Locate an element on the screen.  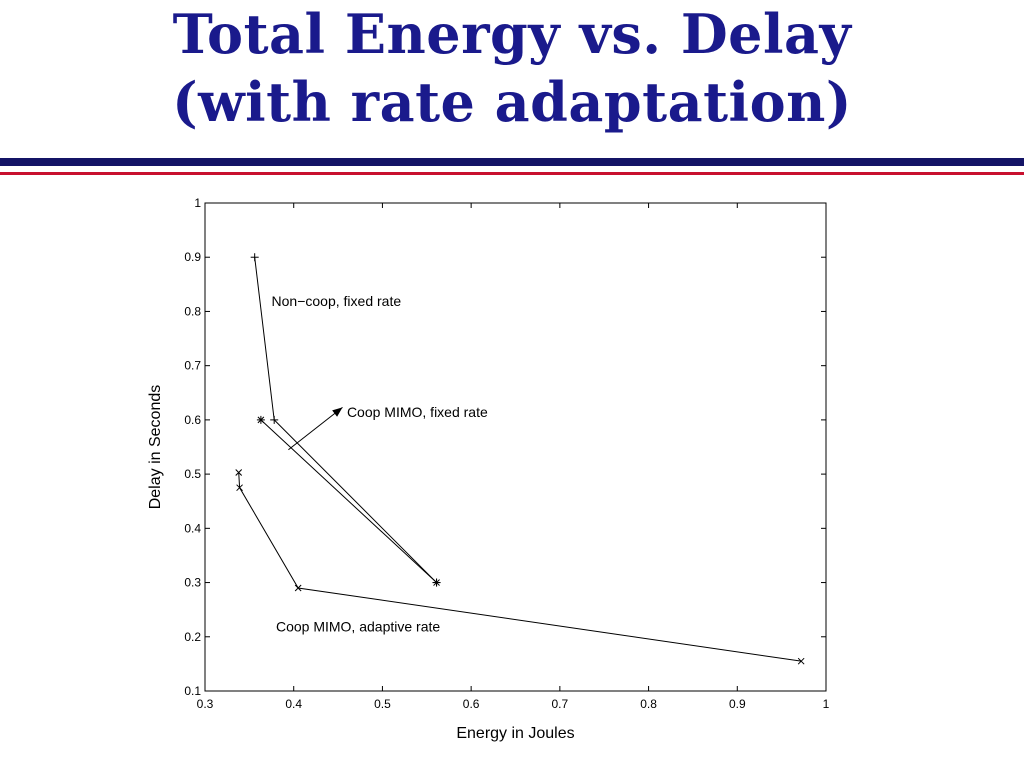
annotation-2: Coop MIMO, fixed rate is located at coordinates (417, 412).